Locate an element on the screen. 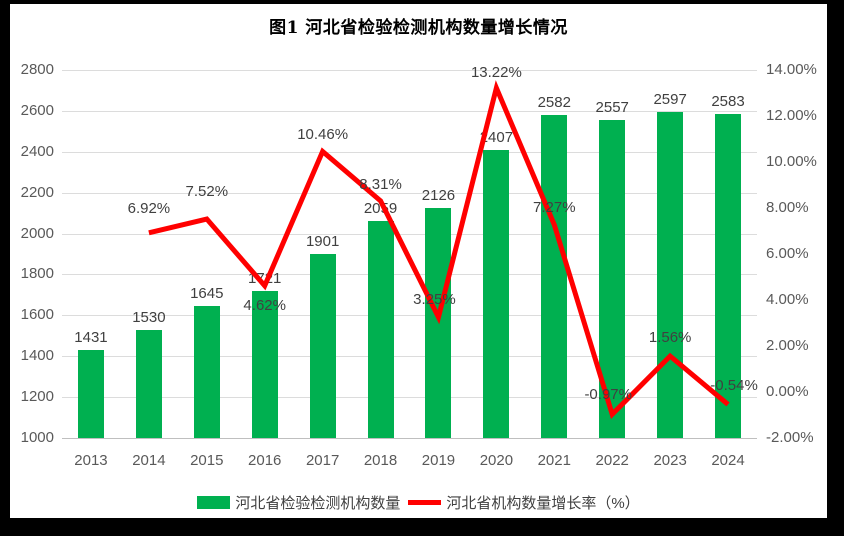 This screenshot has width=844, height=536. rate-label: 7.52% is located at coordinates (207, 192).